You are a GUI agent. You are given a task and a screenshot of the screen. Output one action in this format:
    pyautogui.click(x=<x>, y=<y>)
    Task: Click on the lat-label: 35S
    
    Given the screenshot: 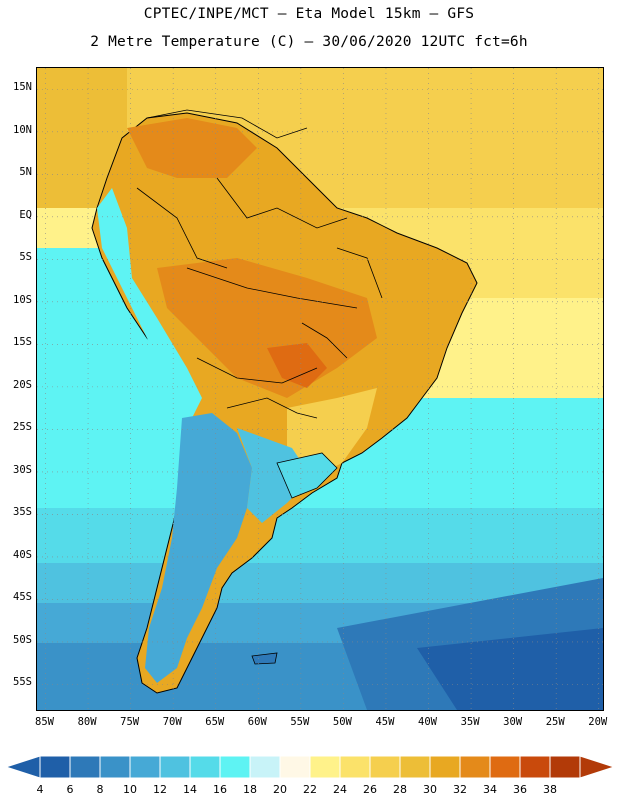 What is the action you would take?
    pyautogui.click(x=22, y=512)
    